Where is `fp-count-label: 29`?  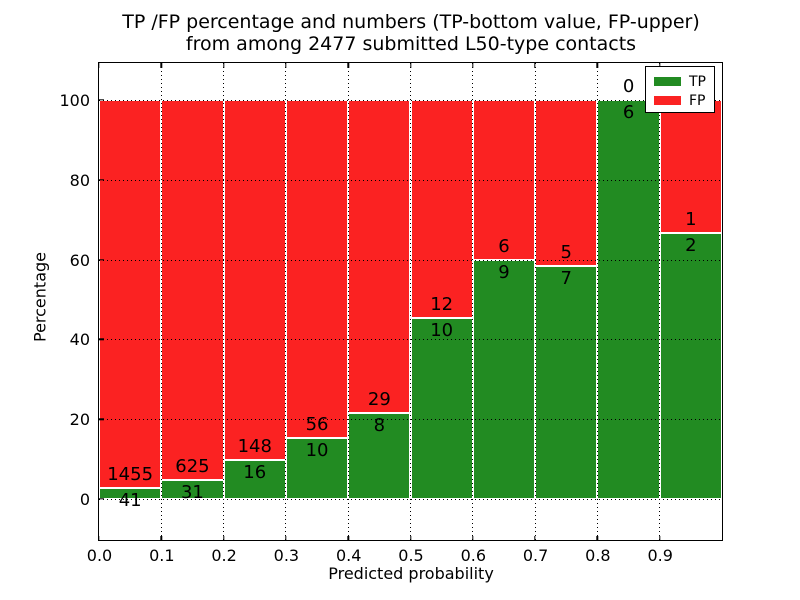 fp-count-label: 29 is located at coordinates (379, 399).